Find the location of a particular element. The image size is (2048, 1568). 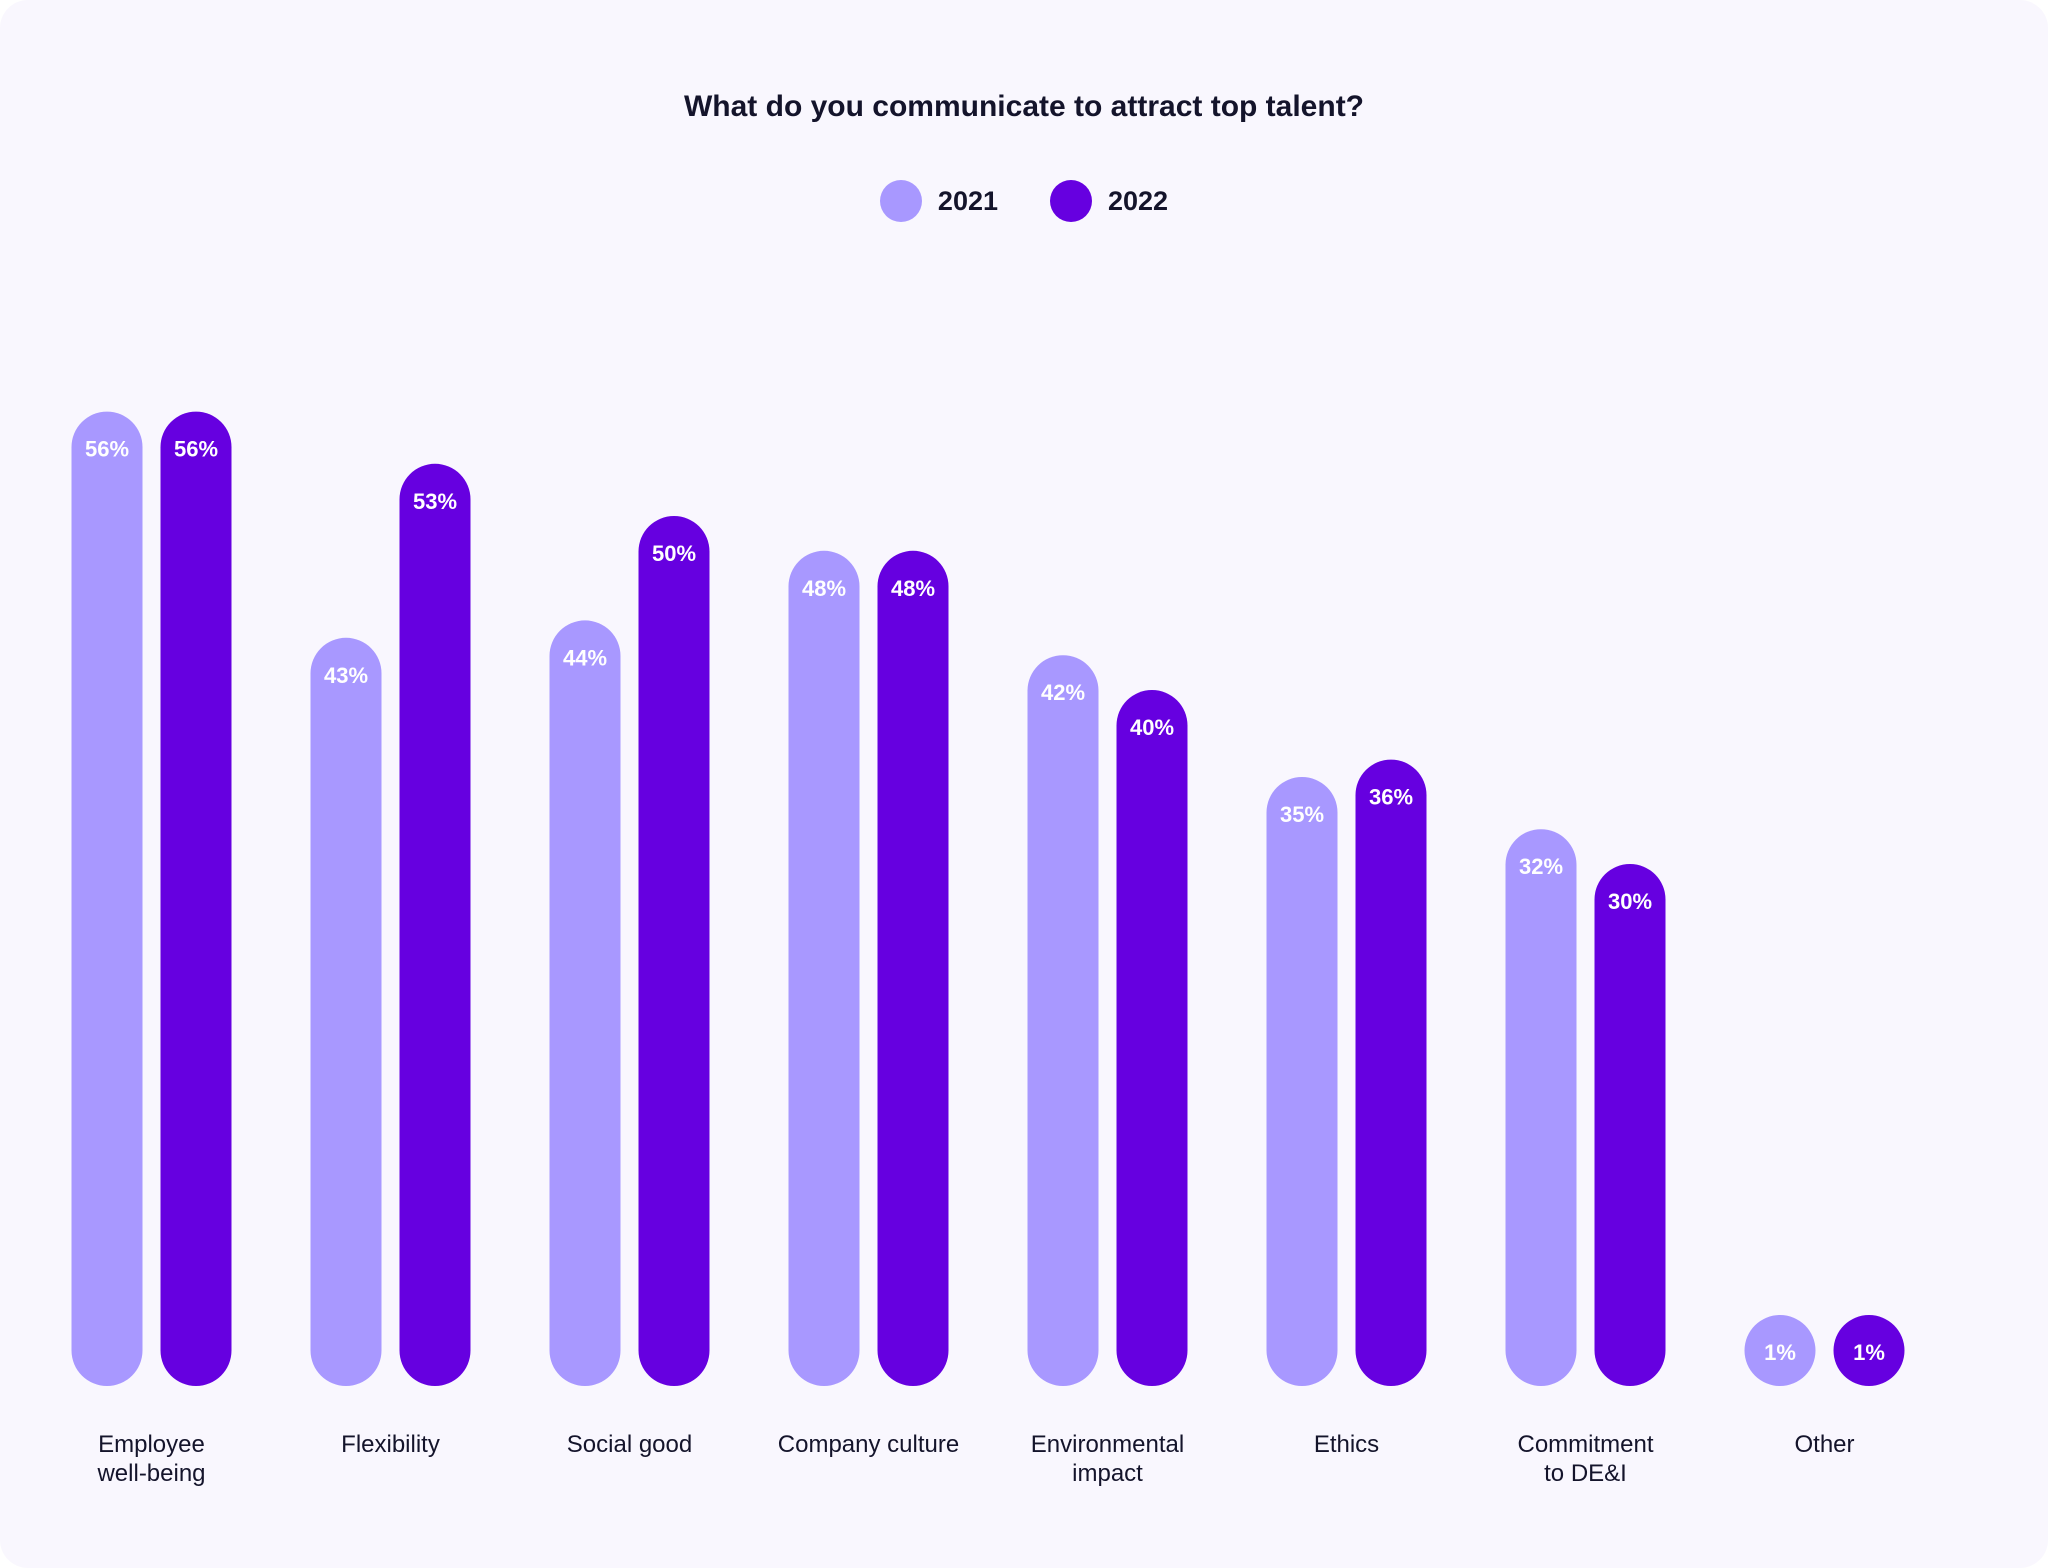

category-label-6: Commitment to DE&I is located at coordinates (1585, 1459).